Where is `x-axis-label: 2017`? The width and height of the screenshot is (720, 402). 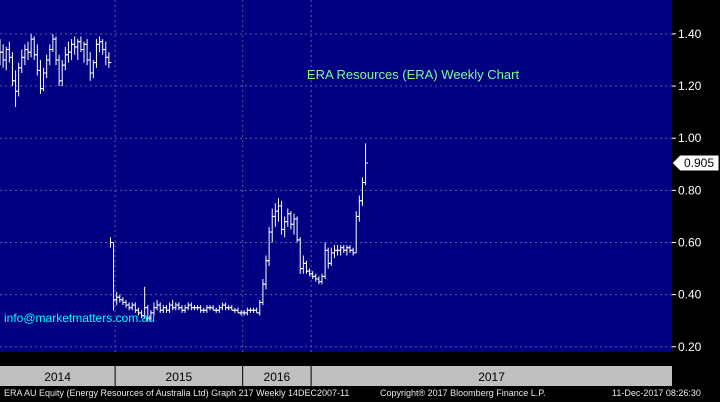 x-axis-label: 2017 is located at coordinates (491, 377).